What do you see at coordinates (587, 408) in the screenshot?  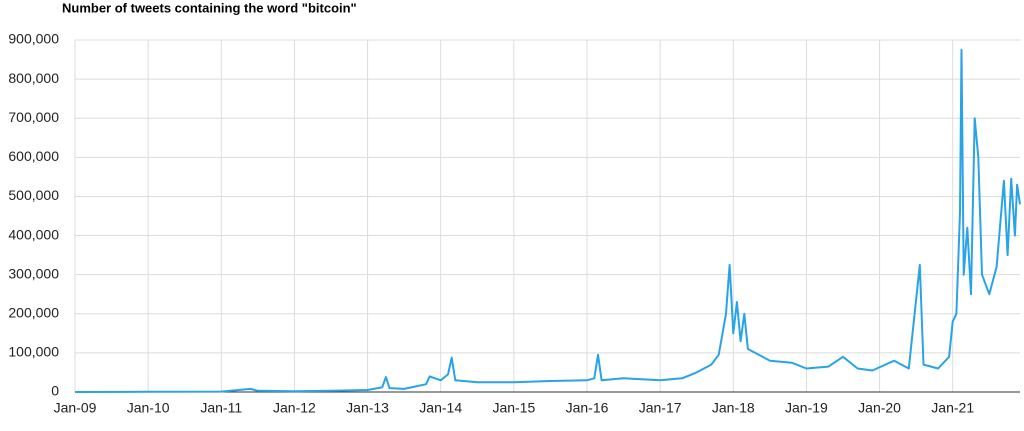 I see `x-tick-label: Jan-16` at bounding box center [587, 408].